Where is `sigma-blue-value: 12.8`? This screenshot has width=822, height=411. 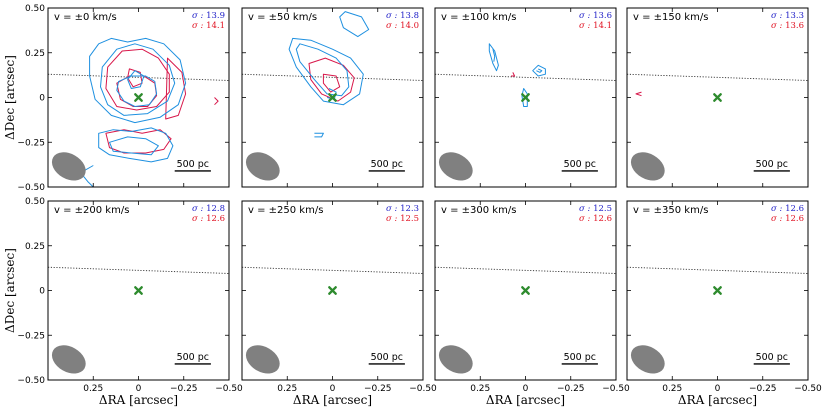
sigma-blue-value: 12.8 is located at coordinates (215, 209).